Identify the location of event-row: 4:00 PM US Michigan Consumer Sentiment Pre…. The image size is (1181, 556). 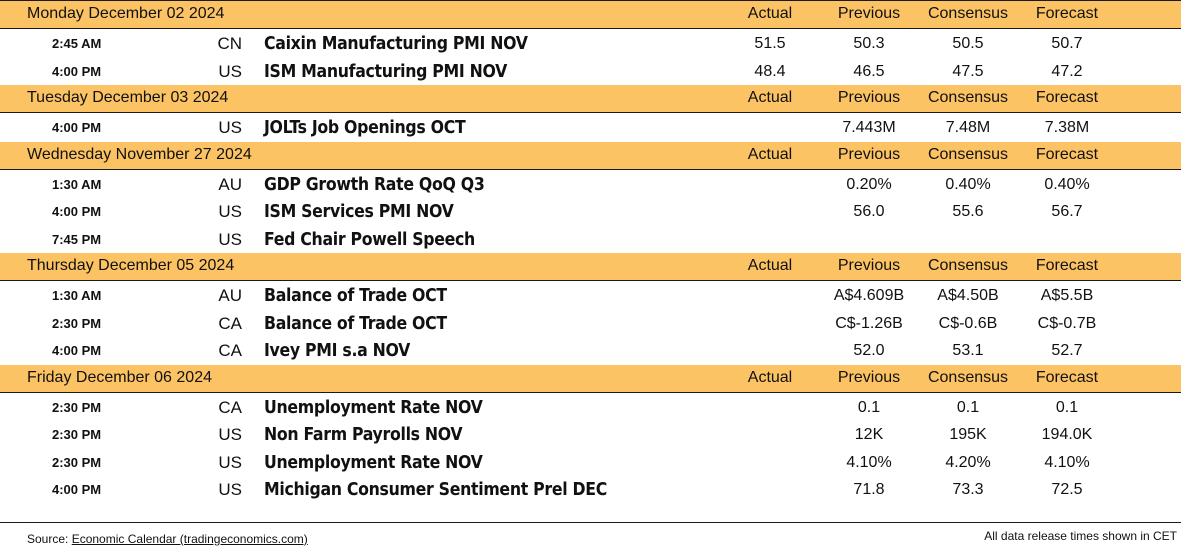
(590, 490).